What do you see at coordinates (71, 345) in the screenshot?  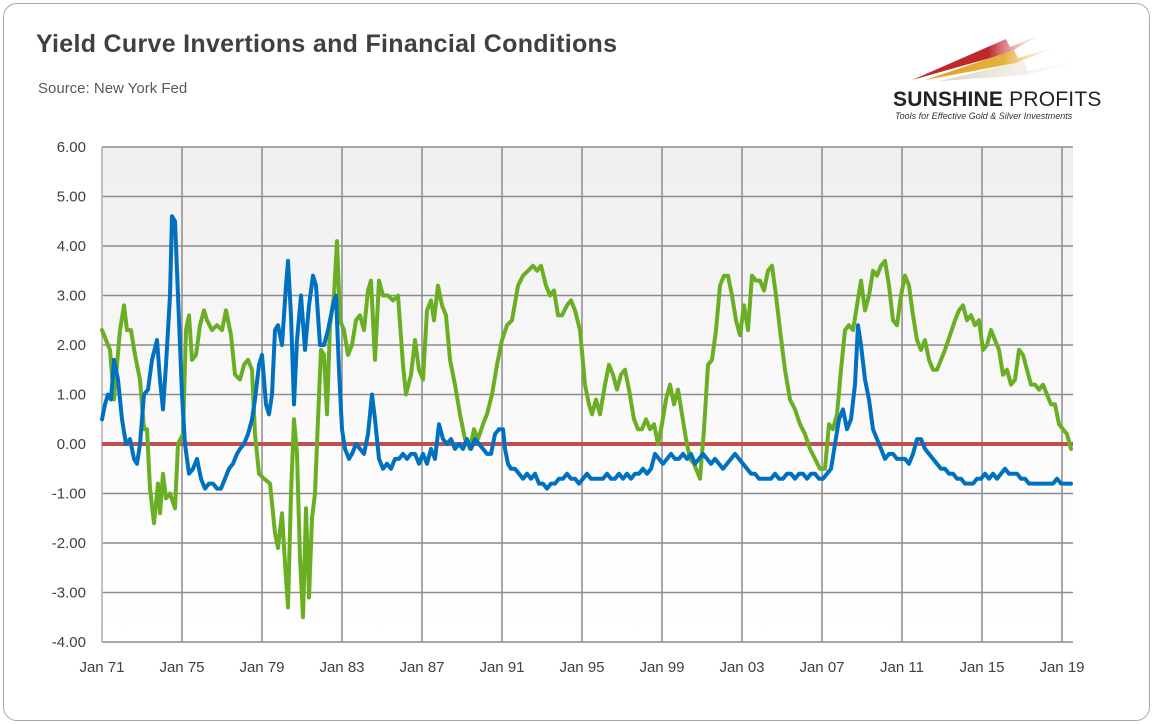 I see `y-tick-label: 2.00` at bounding box center [71, 345].